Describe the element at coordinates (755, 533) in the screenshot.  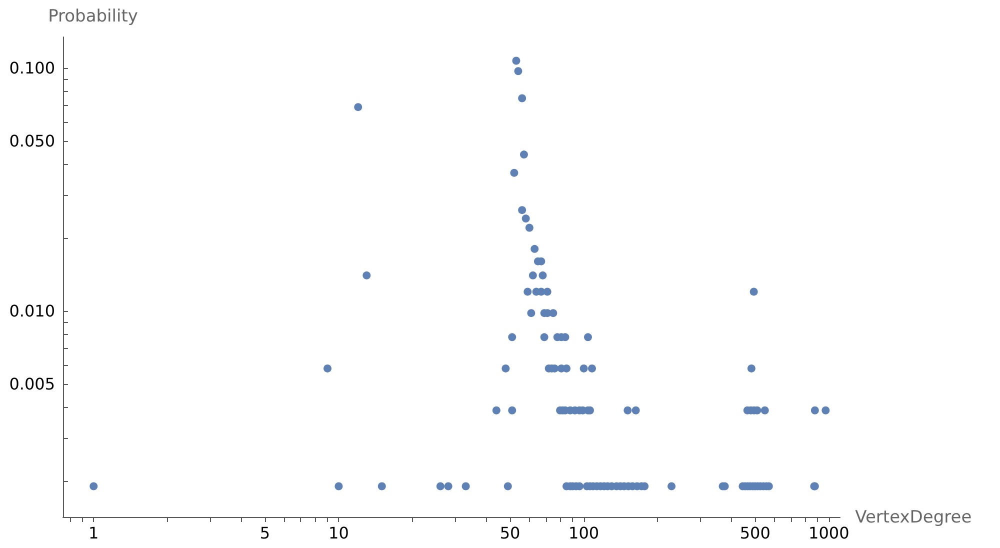
I see `x-tick-label: 500` at that location.